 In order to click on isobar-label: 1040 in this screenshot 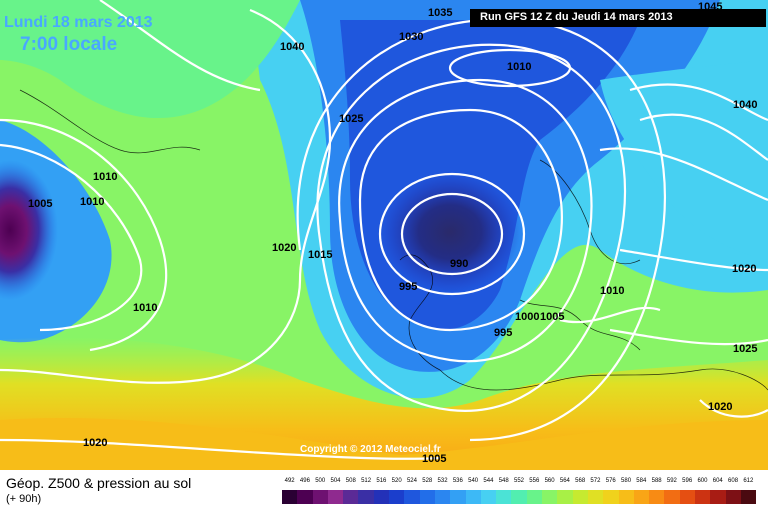, I will do `click(292, 47)`.